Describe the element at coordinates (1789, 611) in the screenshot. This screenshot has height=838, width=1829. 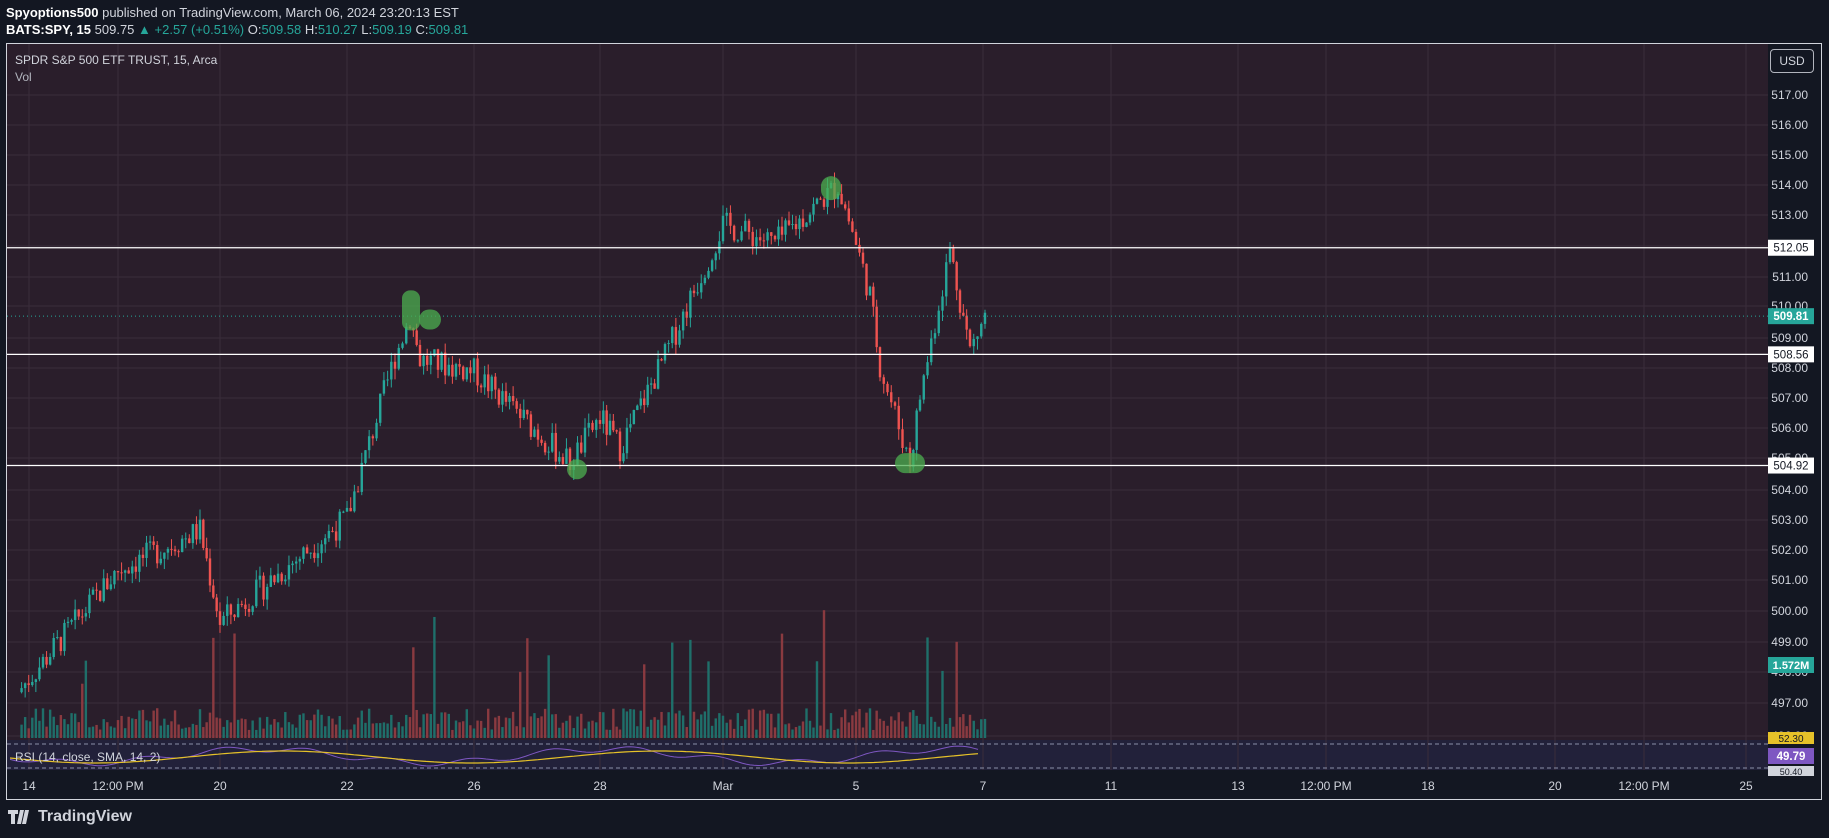
I see `y-tick-label: 500.00` at that location.